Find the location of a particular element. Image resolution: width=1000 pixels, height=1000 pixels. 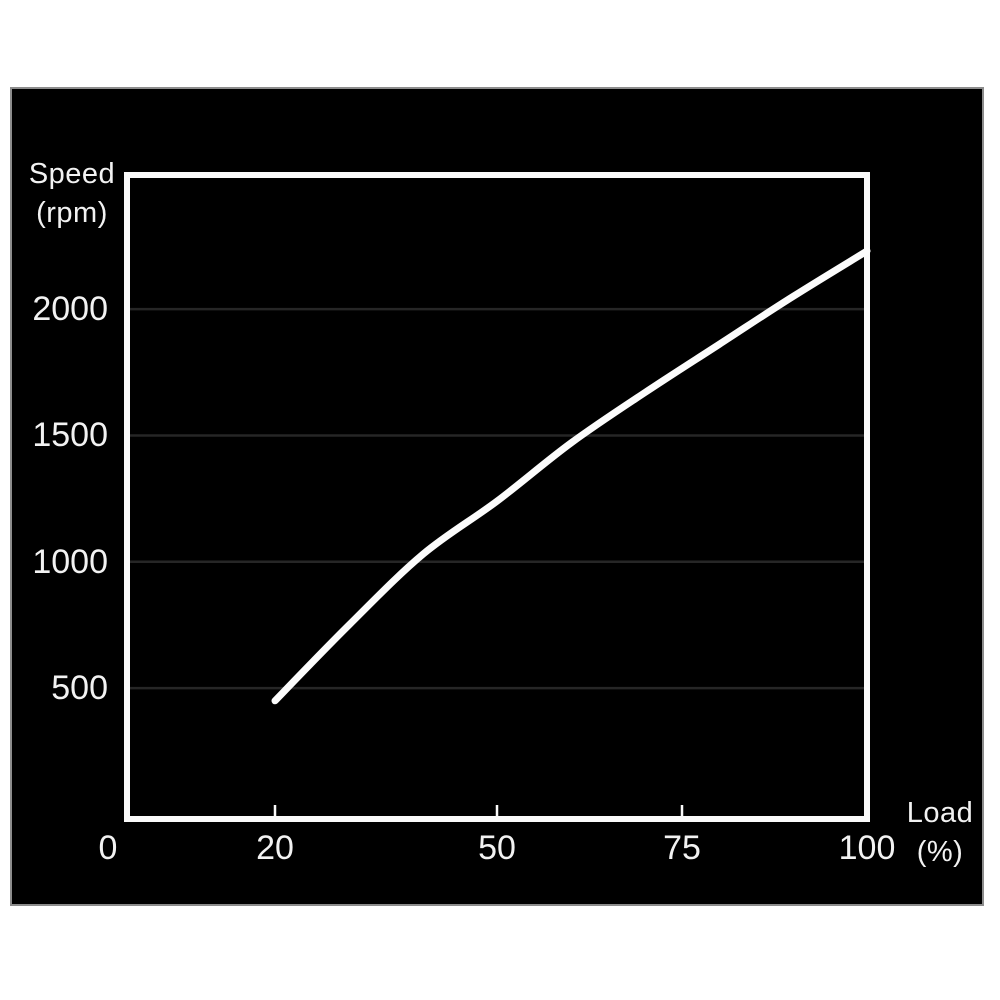

x-axis-title: Load (%) is located at coordinates (940, 833).